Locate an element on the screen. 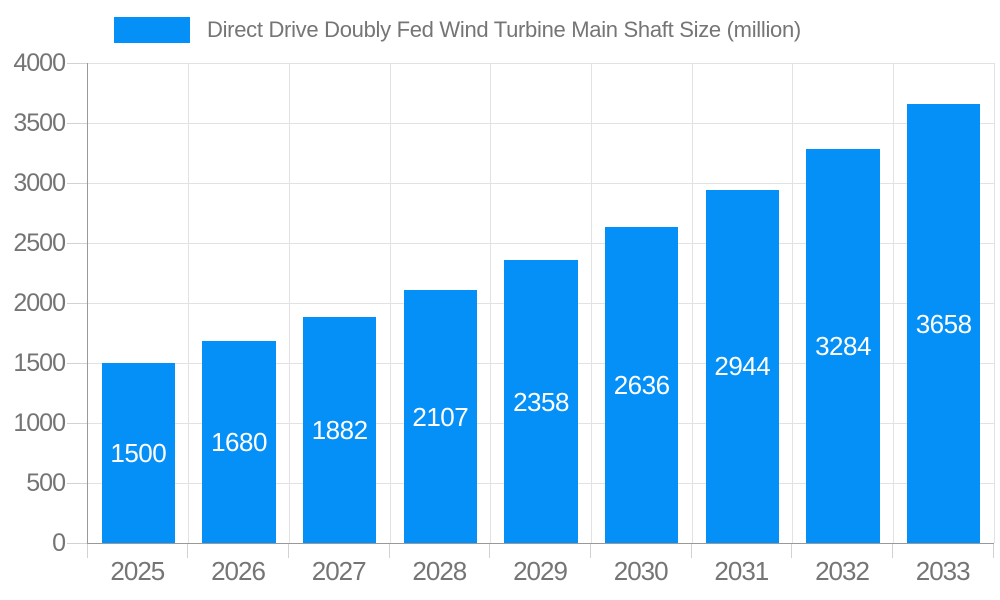 The image size is (1000, 600). bar-value-label: 3658 is located at coordinates (943, 323).